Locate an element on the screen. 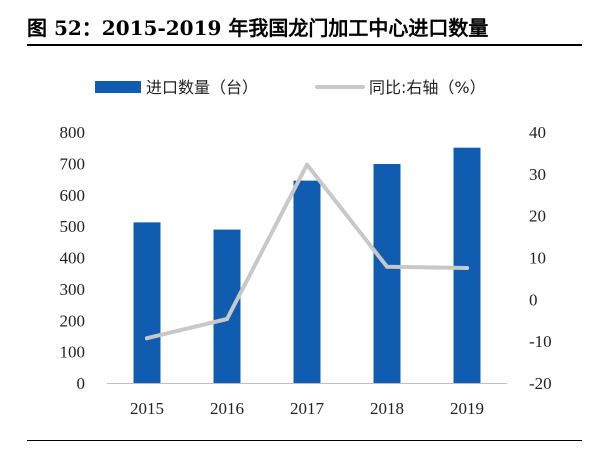  bar-2019 is located at coordinates (467, 265).